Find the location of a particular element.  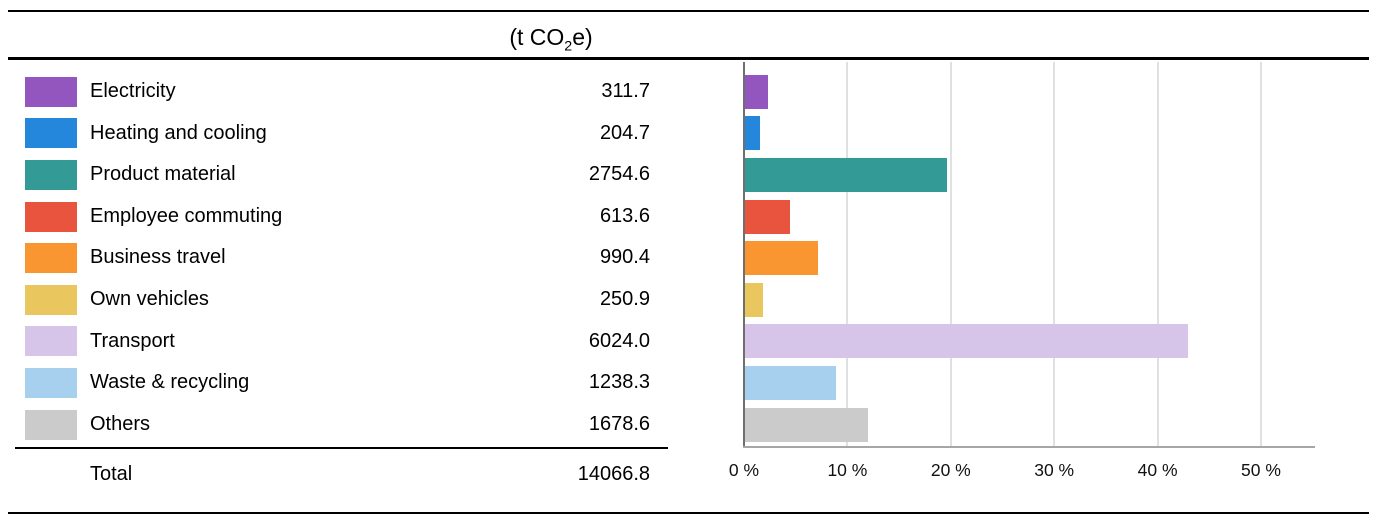

total-value: 14066.8 is located at coordinates (613, 474).